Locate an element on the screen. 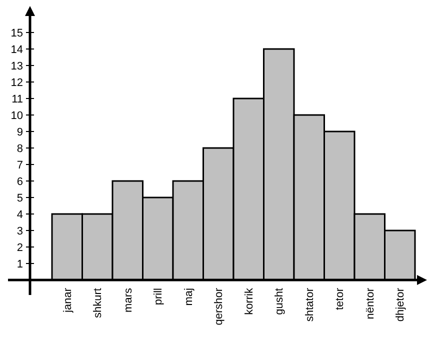  y-tick-label: 12 is located at coordinates (16, 82).